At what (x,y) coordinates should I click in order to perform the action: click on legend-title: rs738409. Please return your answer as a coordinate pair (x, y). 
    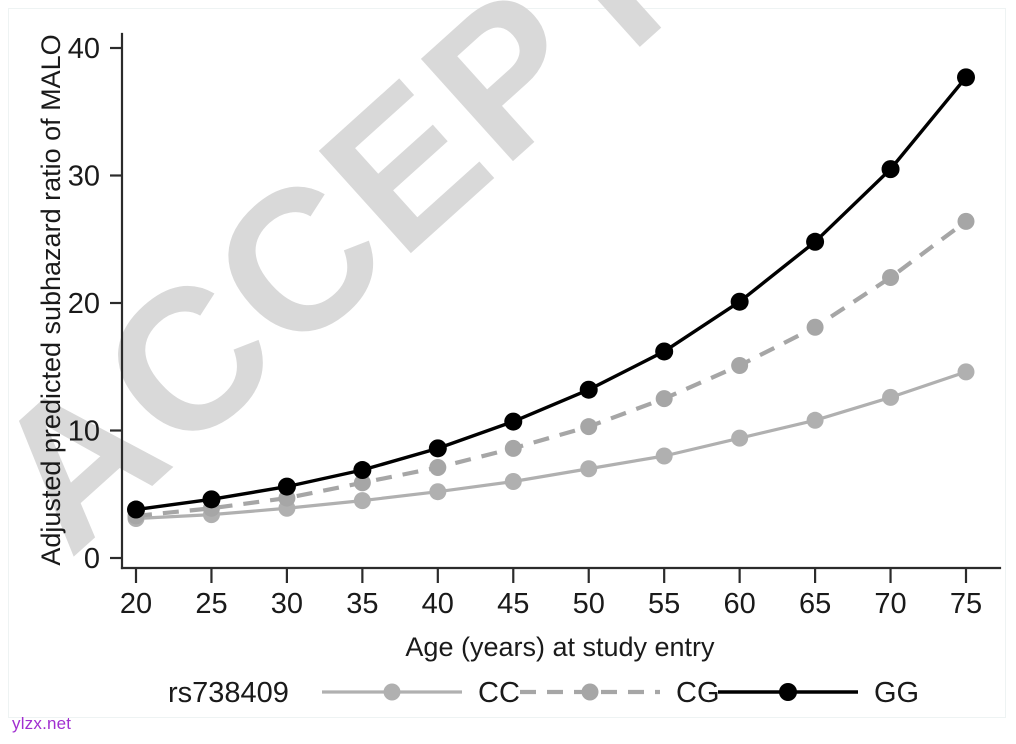
    Looking at the image, I should click on (228, 693).